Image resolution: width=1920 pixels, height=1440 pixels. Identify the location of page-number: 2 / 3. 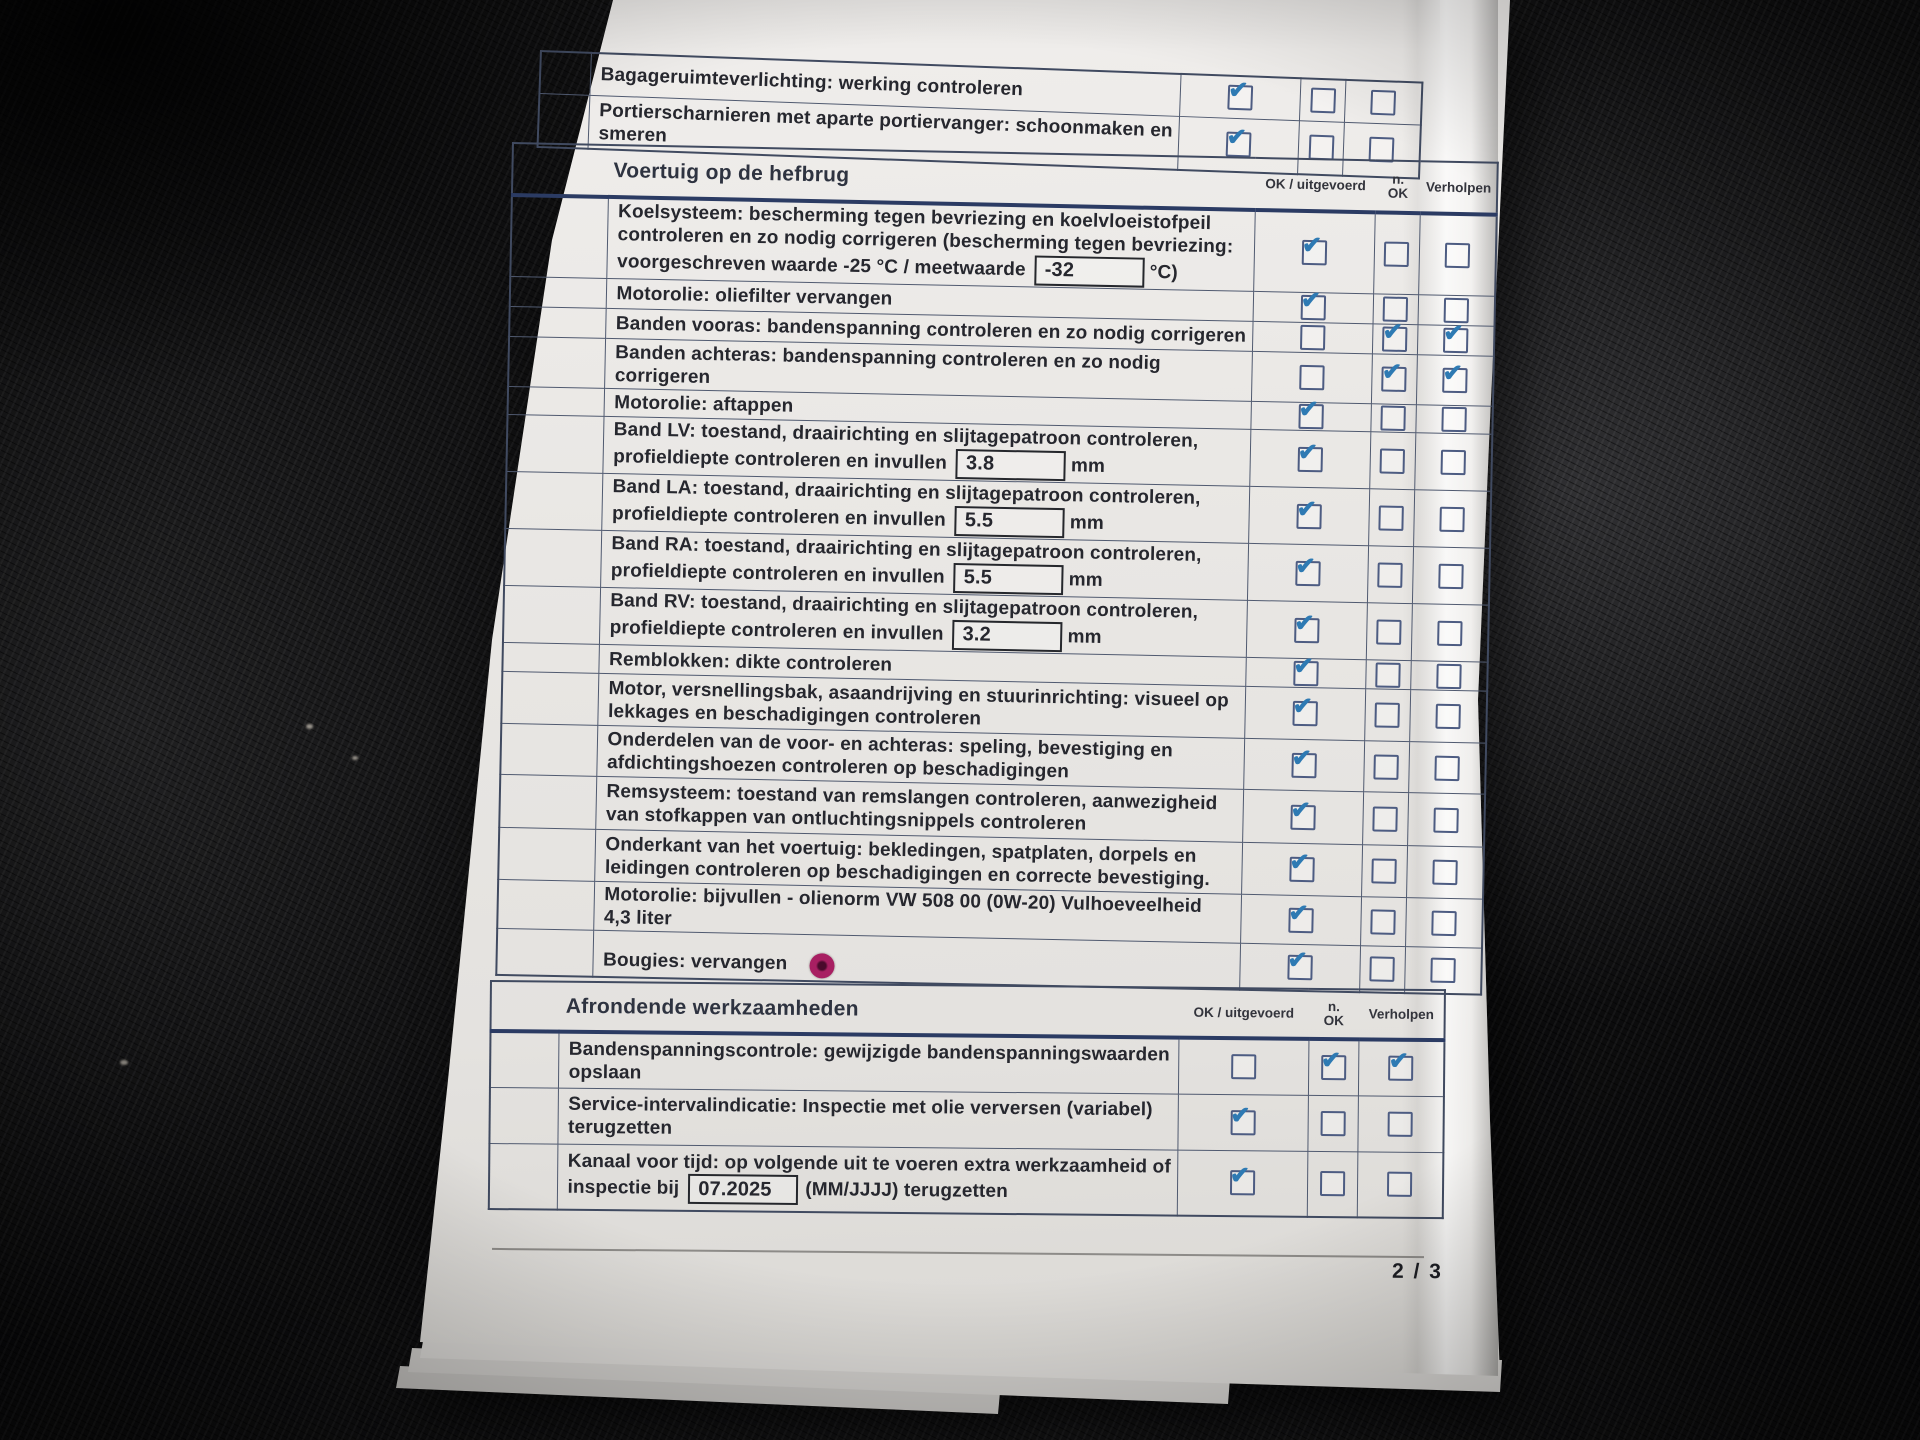
(1417, 1271).